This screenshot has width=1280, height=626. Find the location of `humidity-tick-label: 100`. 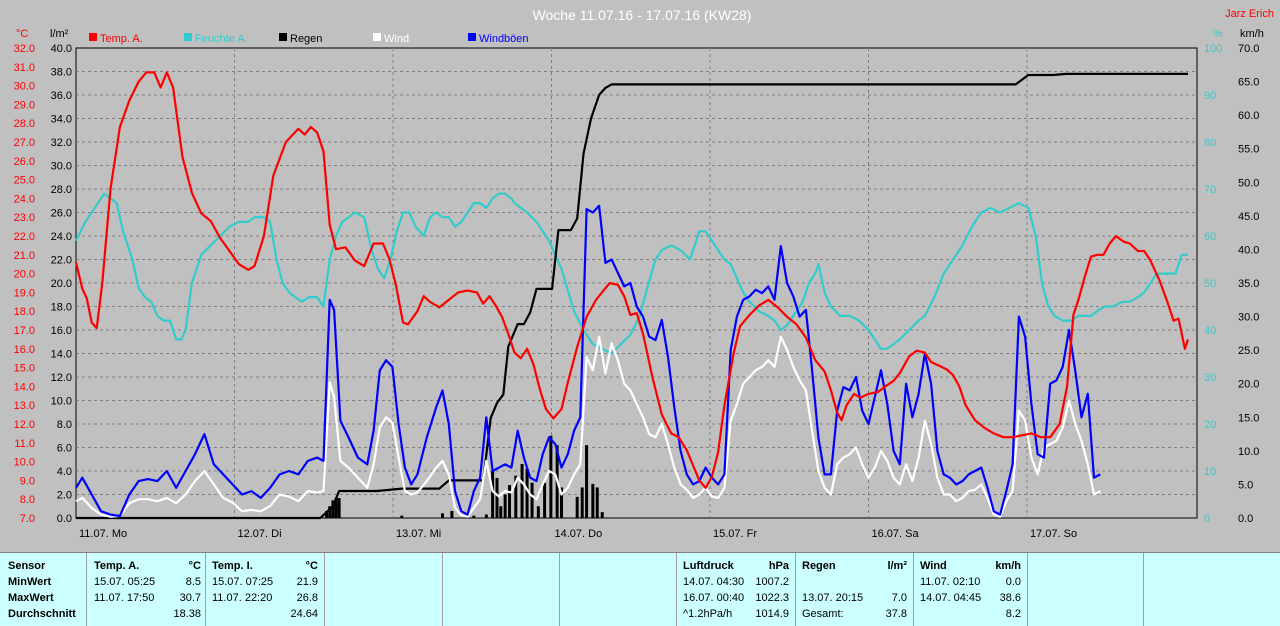

humidity-tick-label: 100 is located at coordinates (1213, 49).